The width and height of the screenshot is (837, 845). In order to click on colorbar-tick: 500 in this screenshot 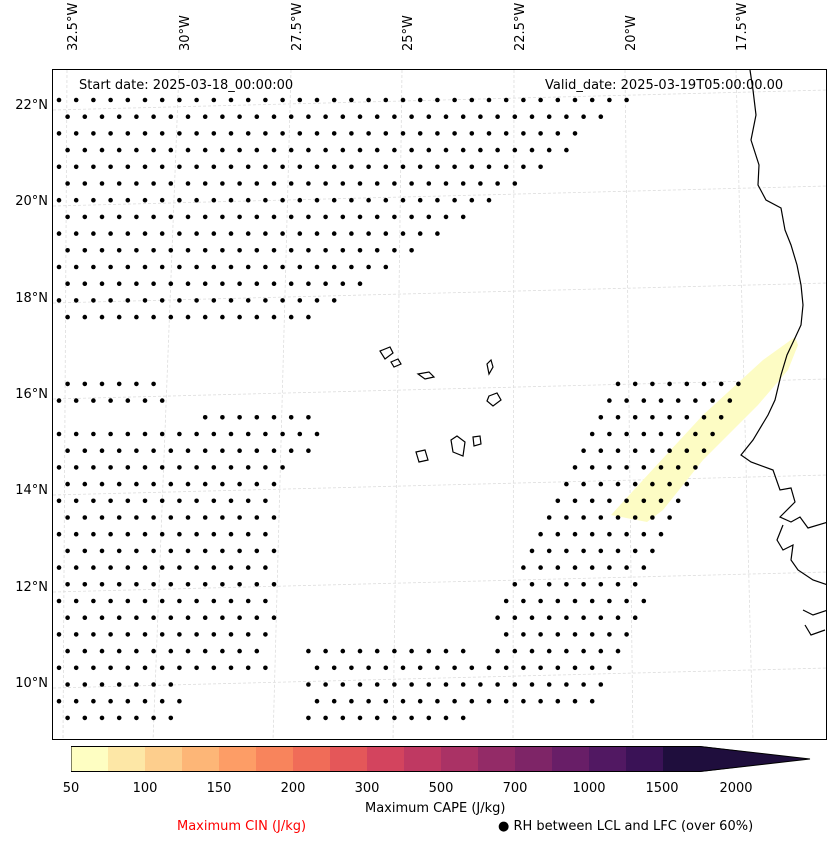, I will do `click(441, 788)`.